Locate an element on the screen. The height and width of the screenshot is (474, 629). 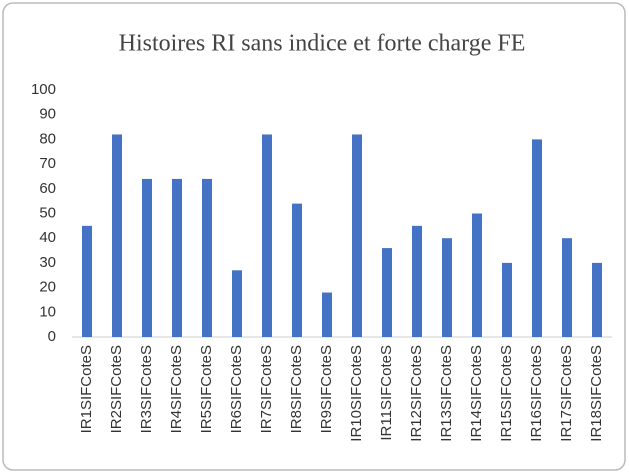
y-tick-label: 80 is located at coordinates (47, 138).